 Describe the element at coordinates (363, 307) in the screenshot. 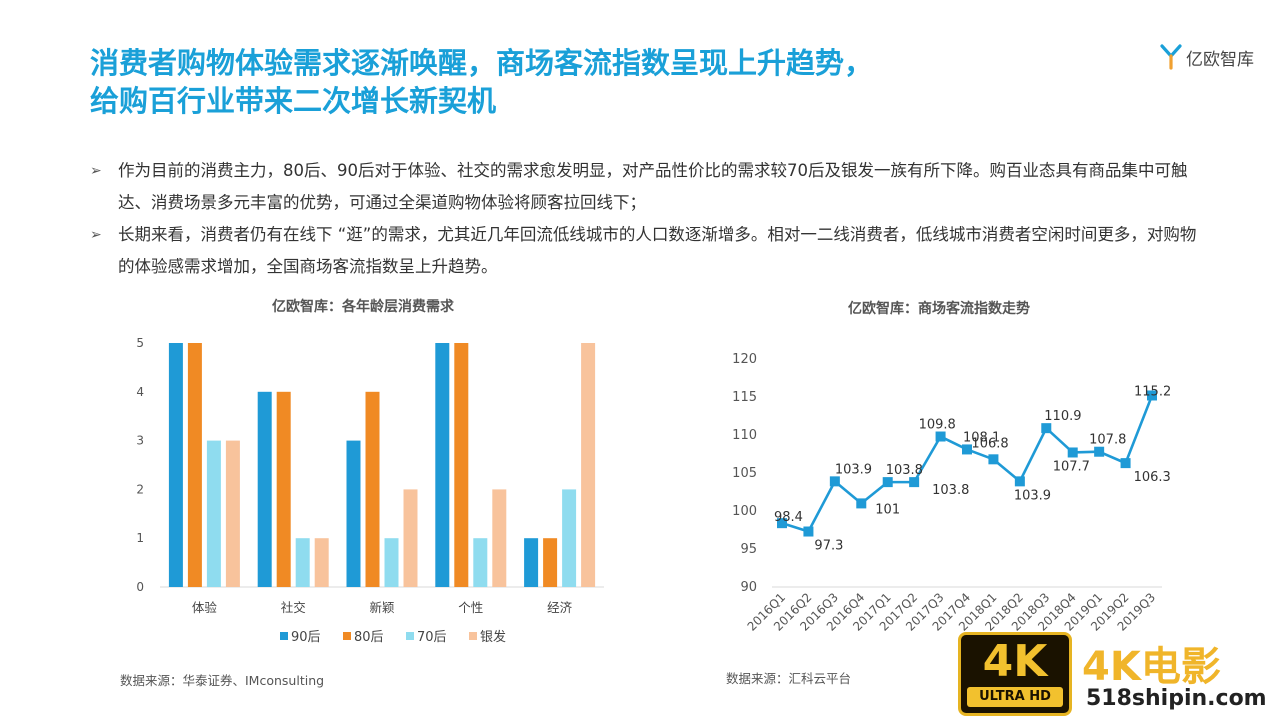

I see `bar-chart-title: 亿欧智库：各年龄层消费需求` at that location.